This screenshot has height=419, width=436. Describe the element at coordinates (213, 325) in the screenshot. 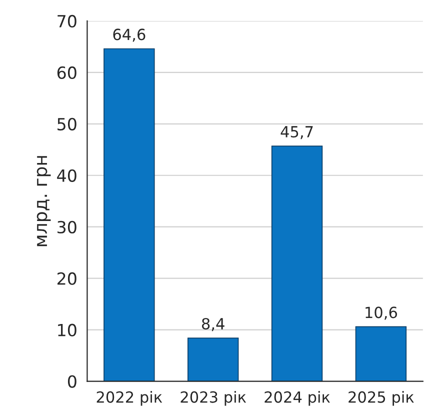

I see `data-label: 8,4` at that location.